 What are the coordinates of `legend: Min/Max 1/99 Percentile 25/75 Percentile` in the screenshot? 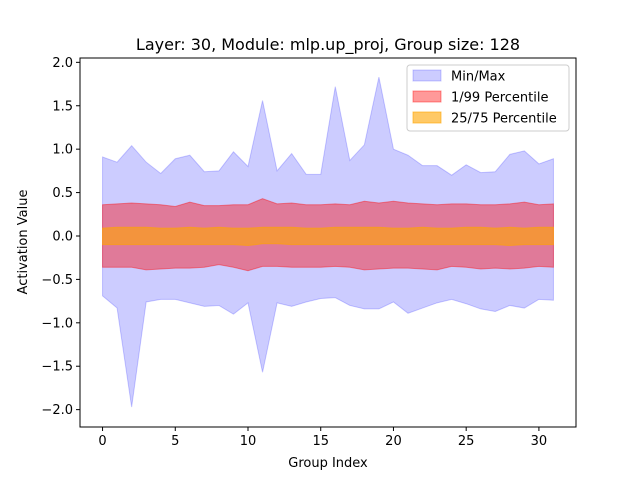 It's located at (488, 98).